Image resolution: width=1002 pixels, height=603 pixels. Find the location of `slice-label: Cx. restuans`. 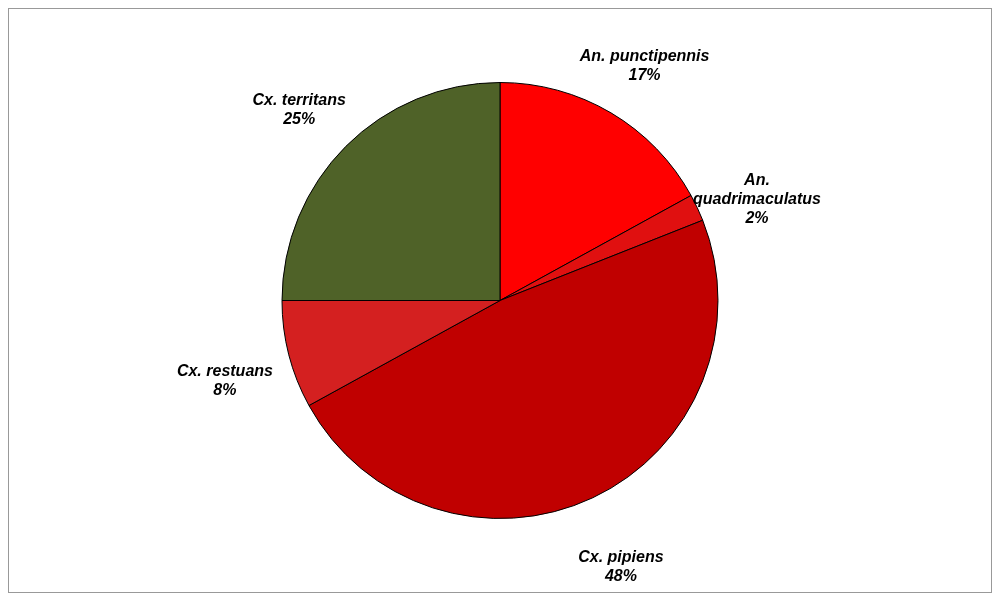

slice-label: Cx. restuans is located at coordinates (225, 371).